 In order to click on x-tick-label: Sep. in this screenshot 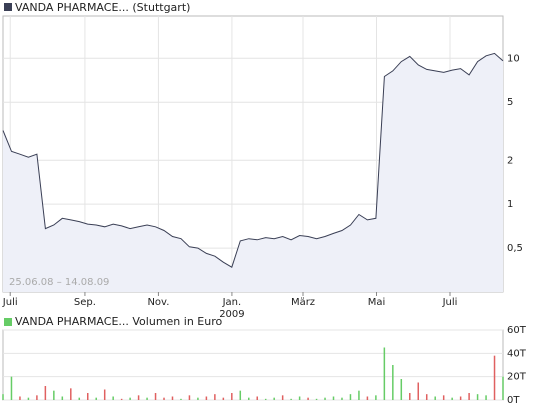, I will do `click(85, 302)`.